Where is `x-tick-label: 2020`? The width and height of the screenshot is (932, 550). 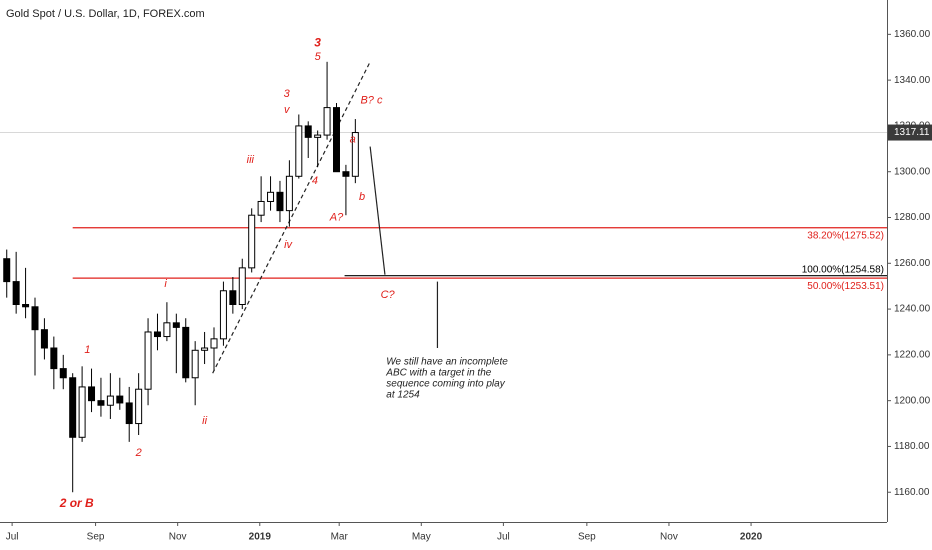 x-tick-label: 2020 is located at coordinates (751, 537).